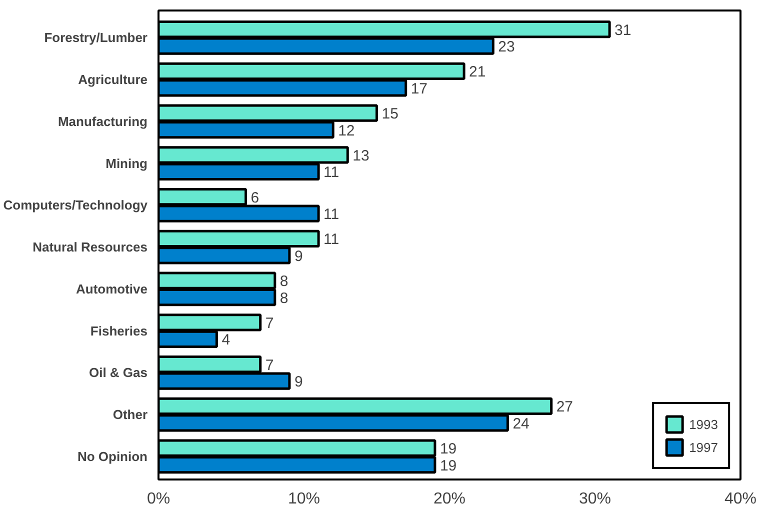 This screenshot has height=516, width=775. What do you see at coordinates (595, 499) in the screenshot?
I see `x-tick-label: 30%` at bounding box center [595, 499].